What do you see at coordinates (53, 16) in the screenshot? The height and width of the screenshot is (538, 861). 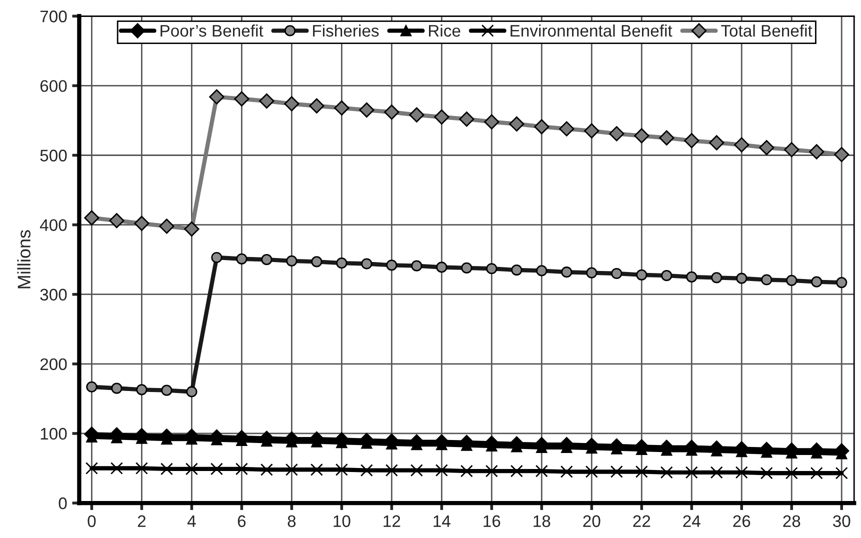 I see `y-tick-label: 700` at bounding box center [53, 16].